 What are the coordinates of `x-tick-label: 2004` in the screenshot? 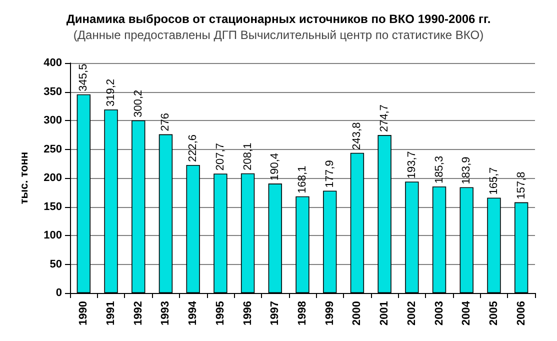 It's located at (466, 313).